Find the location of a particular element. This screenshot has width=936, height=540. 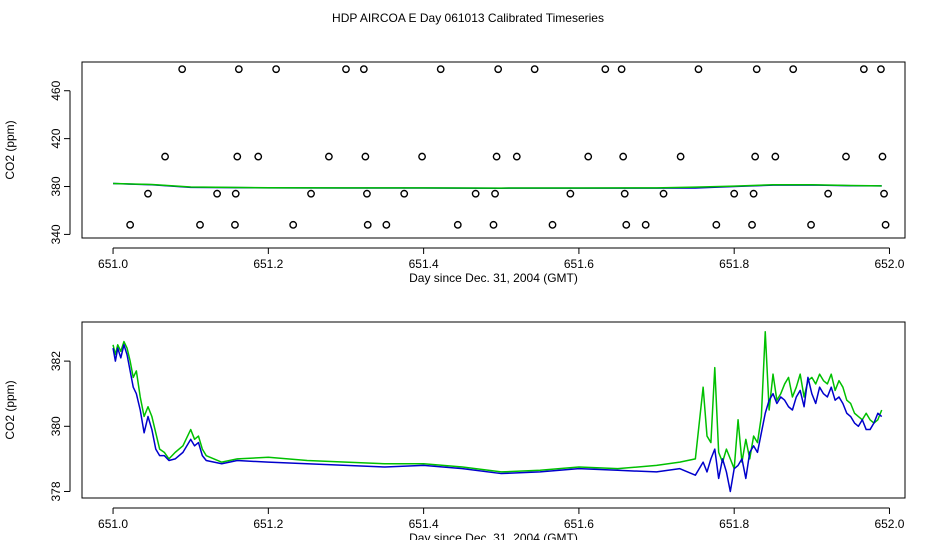

bottom-x-tick-label: 651.0 is located at coordinates (113, 524).